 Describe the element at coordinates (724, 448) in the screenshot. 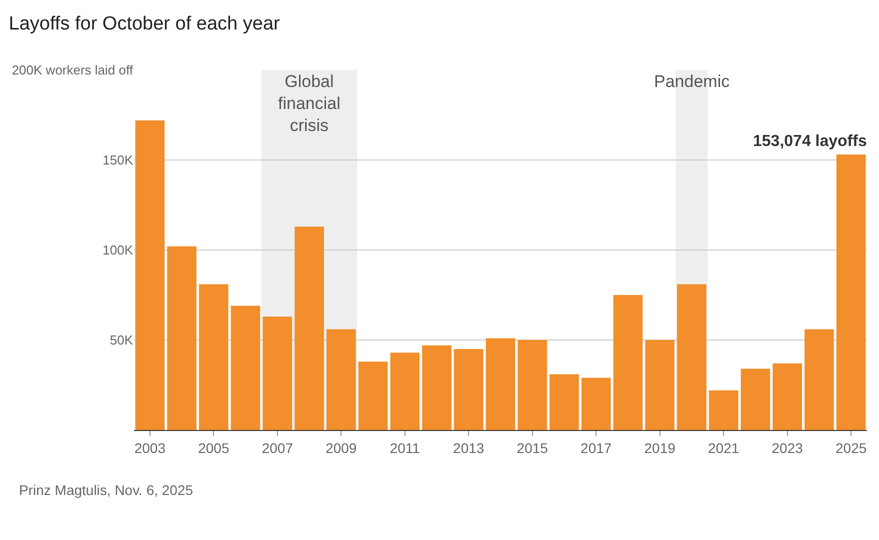

I see `x-tick-label: 2021` at that location.